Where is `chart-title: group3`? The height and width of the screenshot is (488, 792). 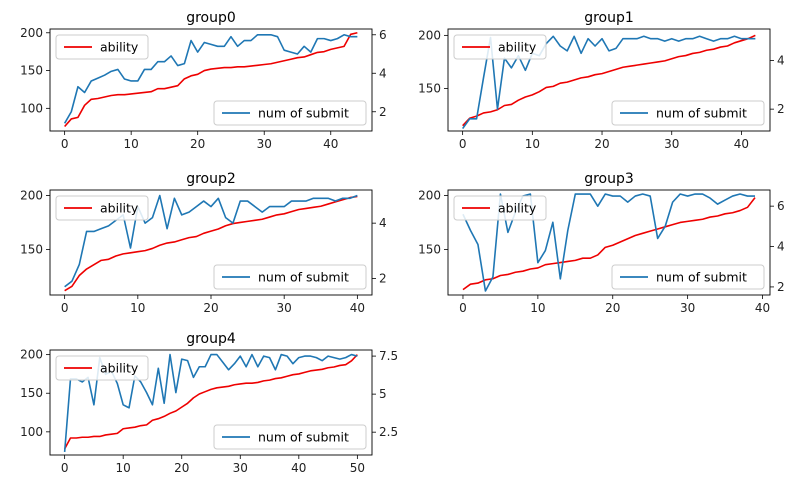 chart-title: group3 is located at coordinates (609, 179).